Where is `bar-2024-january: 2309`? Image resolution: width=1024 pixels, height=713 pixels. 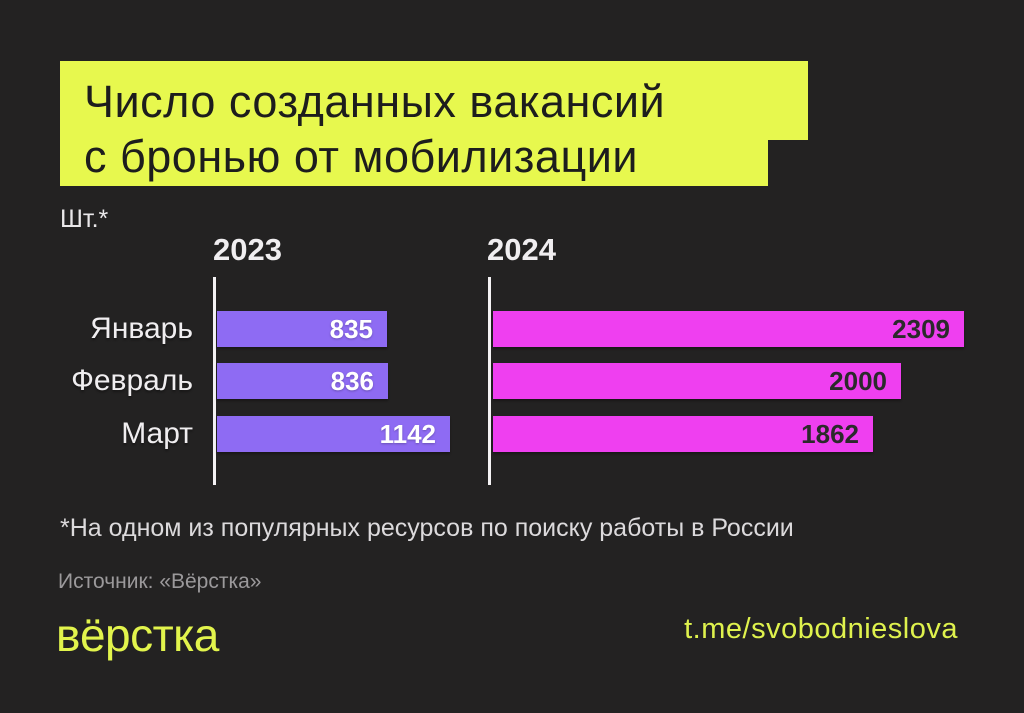 bar-2024-january: 2309 is located at coordinates (728, 329).